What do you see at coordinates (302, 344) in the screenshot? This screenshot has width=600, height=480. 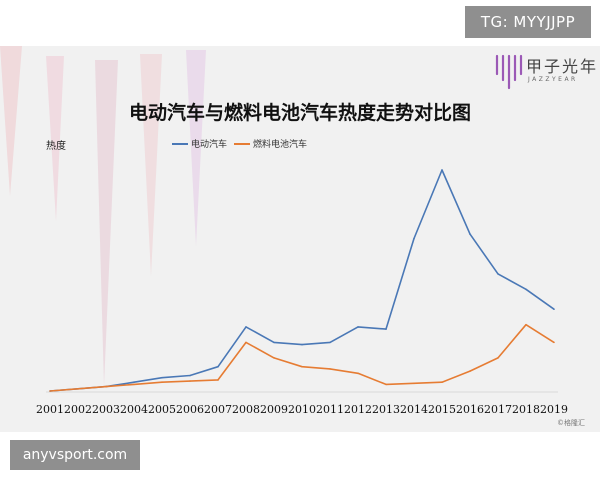 I see `data-point-ev-2010` at bounding box center [302, 344].